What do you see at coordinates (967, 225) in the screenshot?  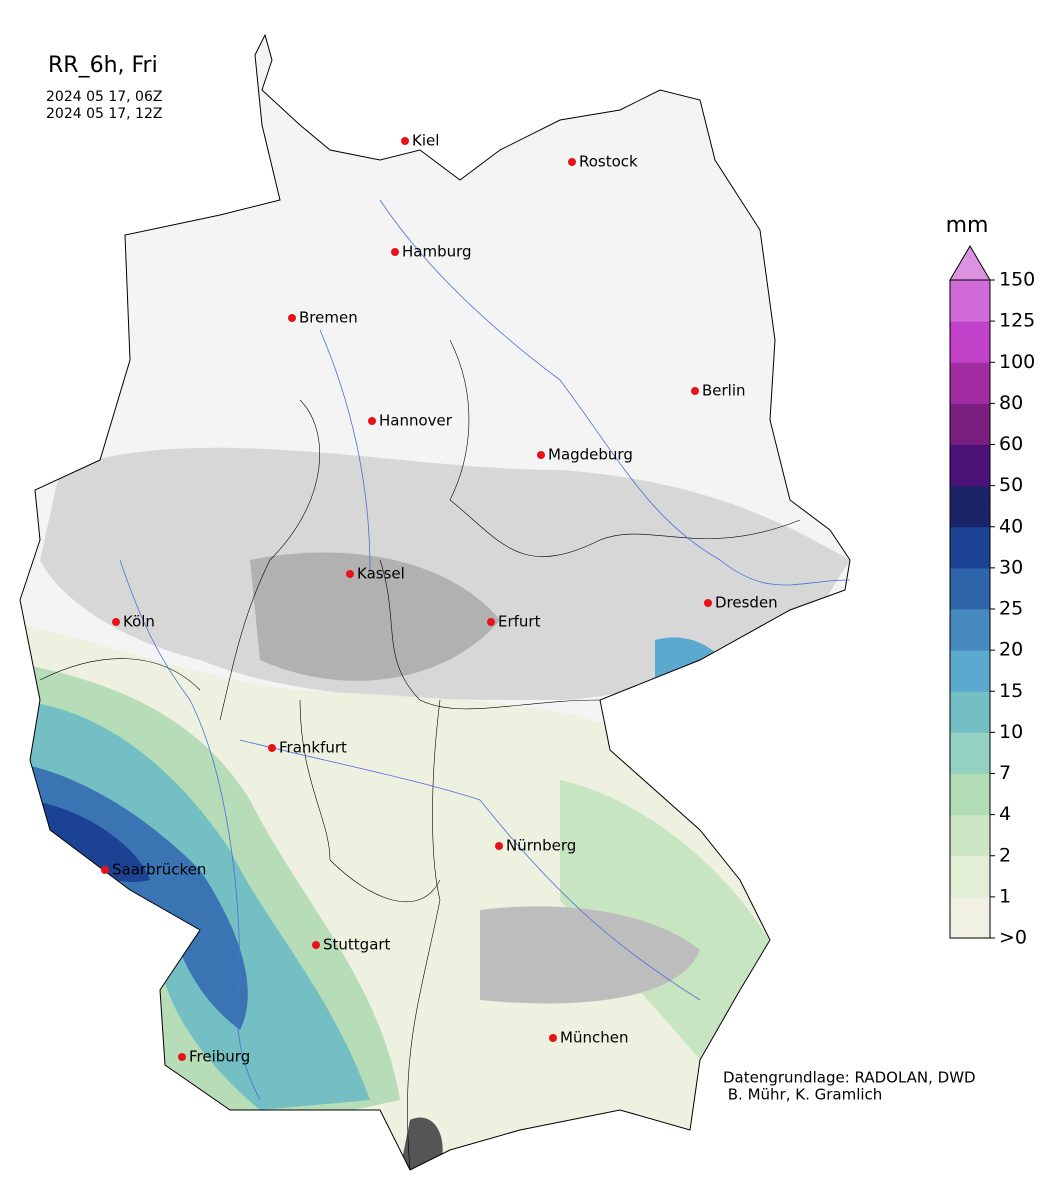 I see `colorbar-unit: mm` at bounding box center [967, 225].